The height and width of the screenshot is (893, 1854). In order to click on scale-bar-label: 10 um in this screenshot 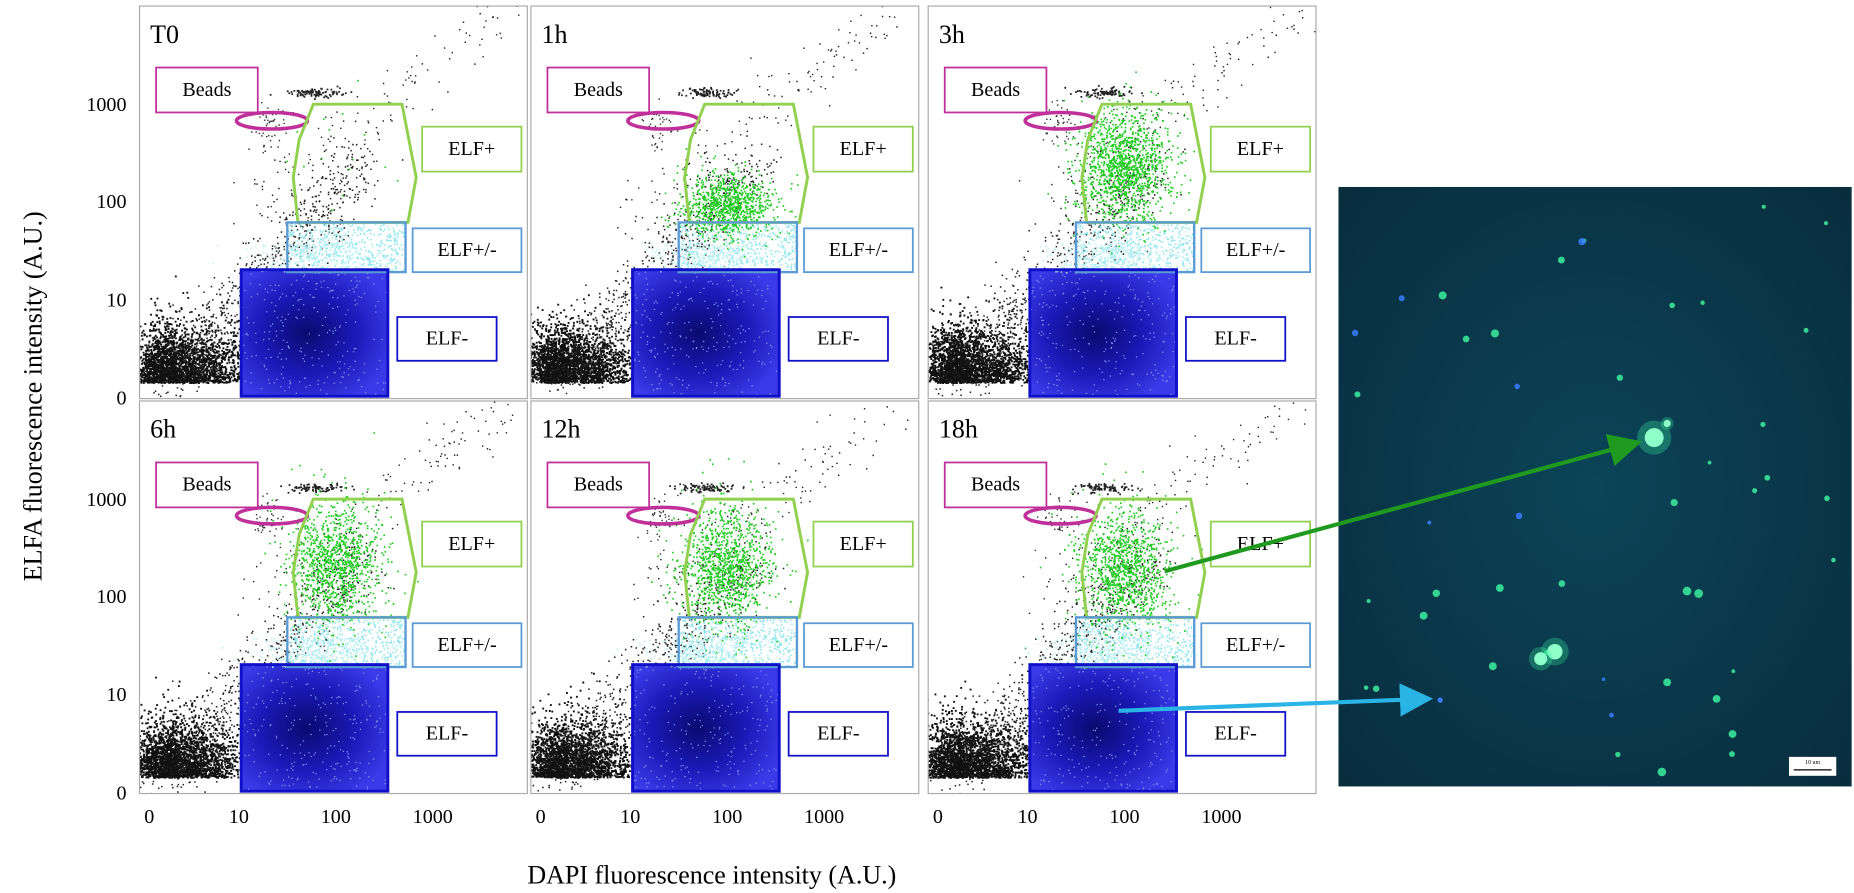, I will do `click(1812, 763)`.